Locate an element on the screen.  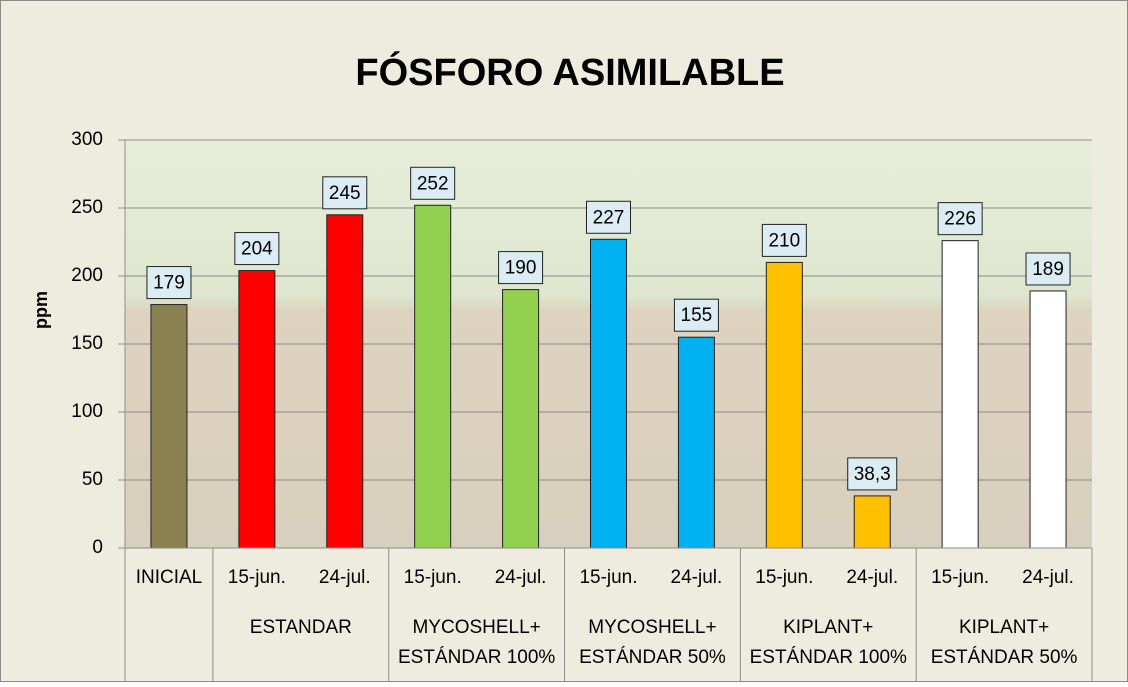
data-label: 227 is located at coordinates (609, 217).